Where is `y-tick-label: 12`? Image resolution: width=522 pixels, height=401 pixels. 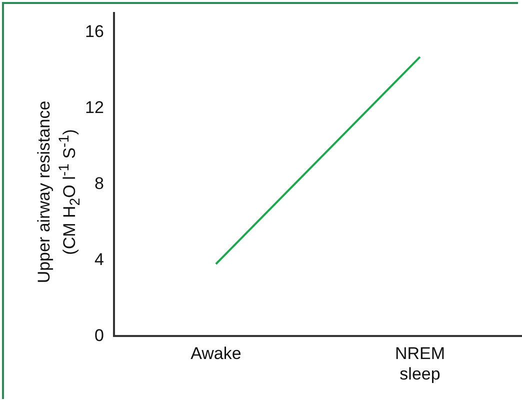
y-tick-label: 12 is located at coordinates (94, 107).